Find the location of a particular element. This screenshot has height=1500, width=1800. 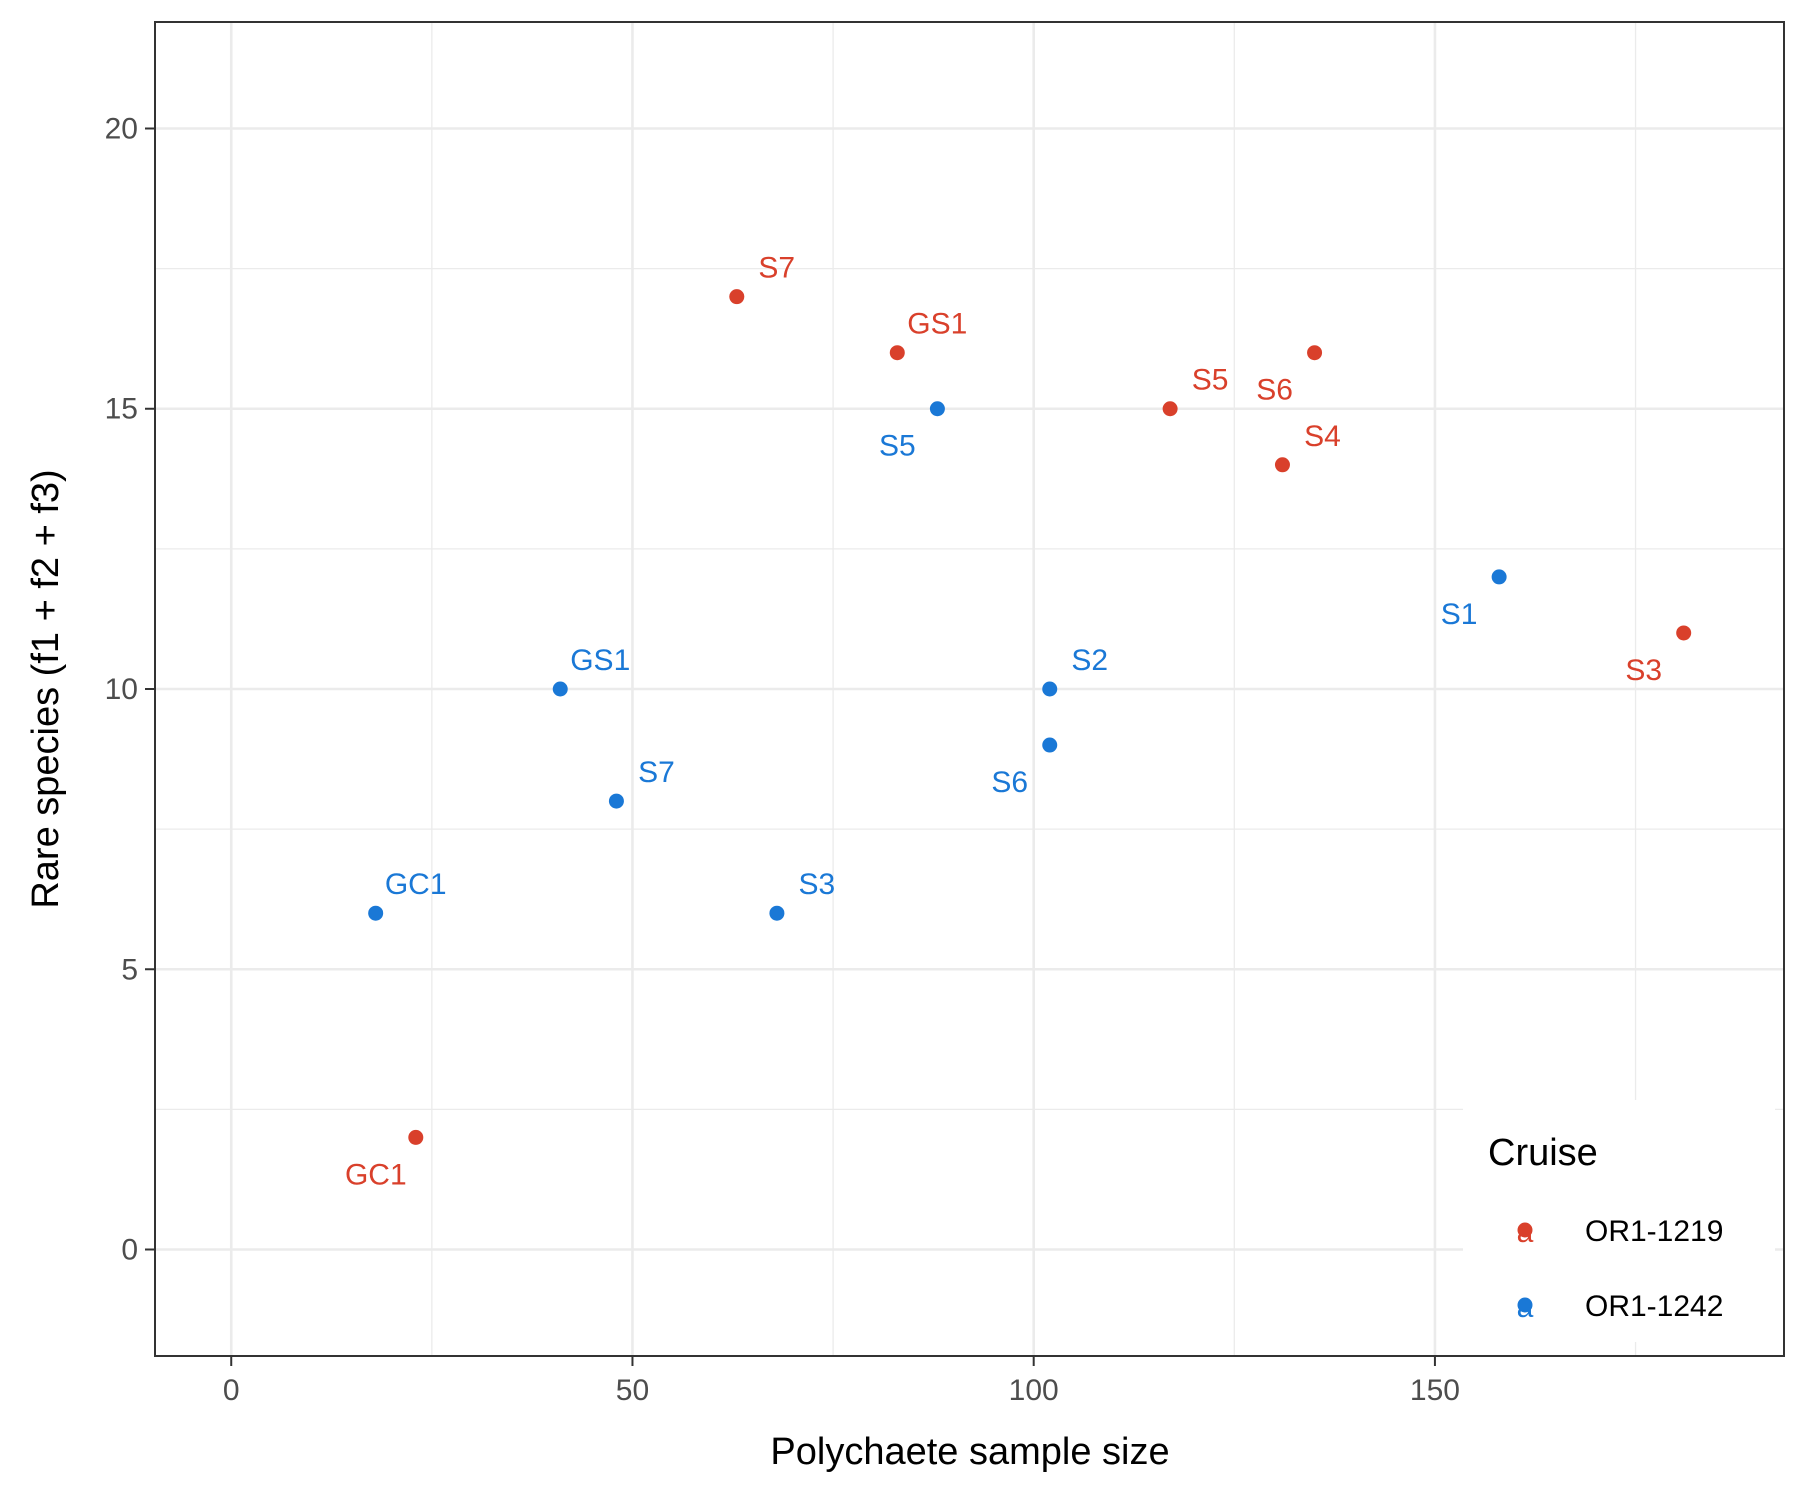

point-label: S1 is located at coordinates (1459, 614).